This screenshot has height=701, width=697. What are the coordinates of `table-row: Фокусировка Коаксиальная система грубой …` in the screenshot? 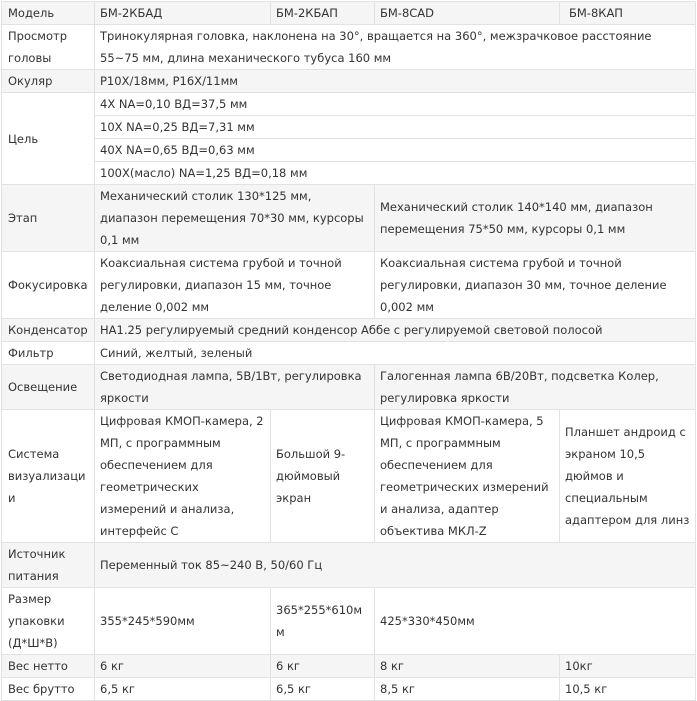 It's located at (348, 285).